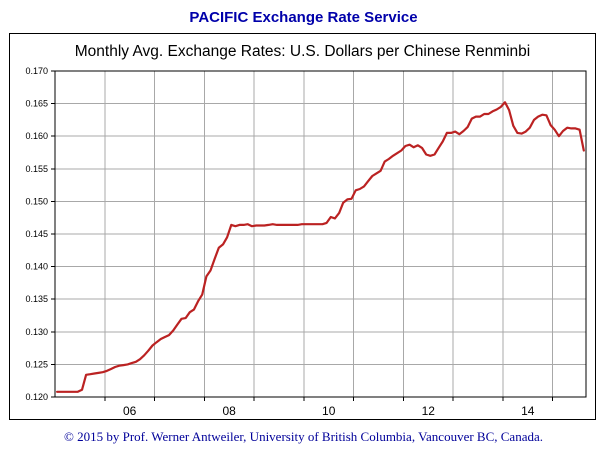 The image size is (607, 450). What do you see at coordinates (36, 201) in the screenshot?
I see `svg-text: 0.150` at bounding box center [36, 201].